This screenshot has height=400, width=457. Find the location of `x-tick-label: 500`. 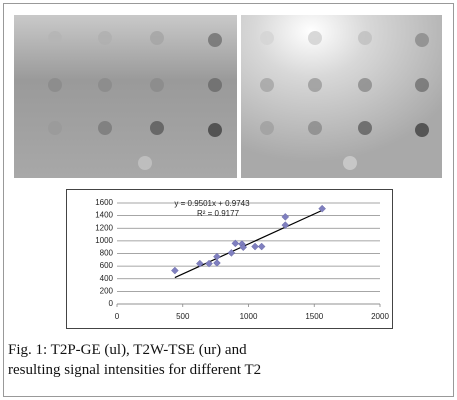

x-tick-label: 500 is located at coordinates (183, 316).